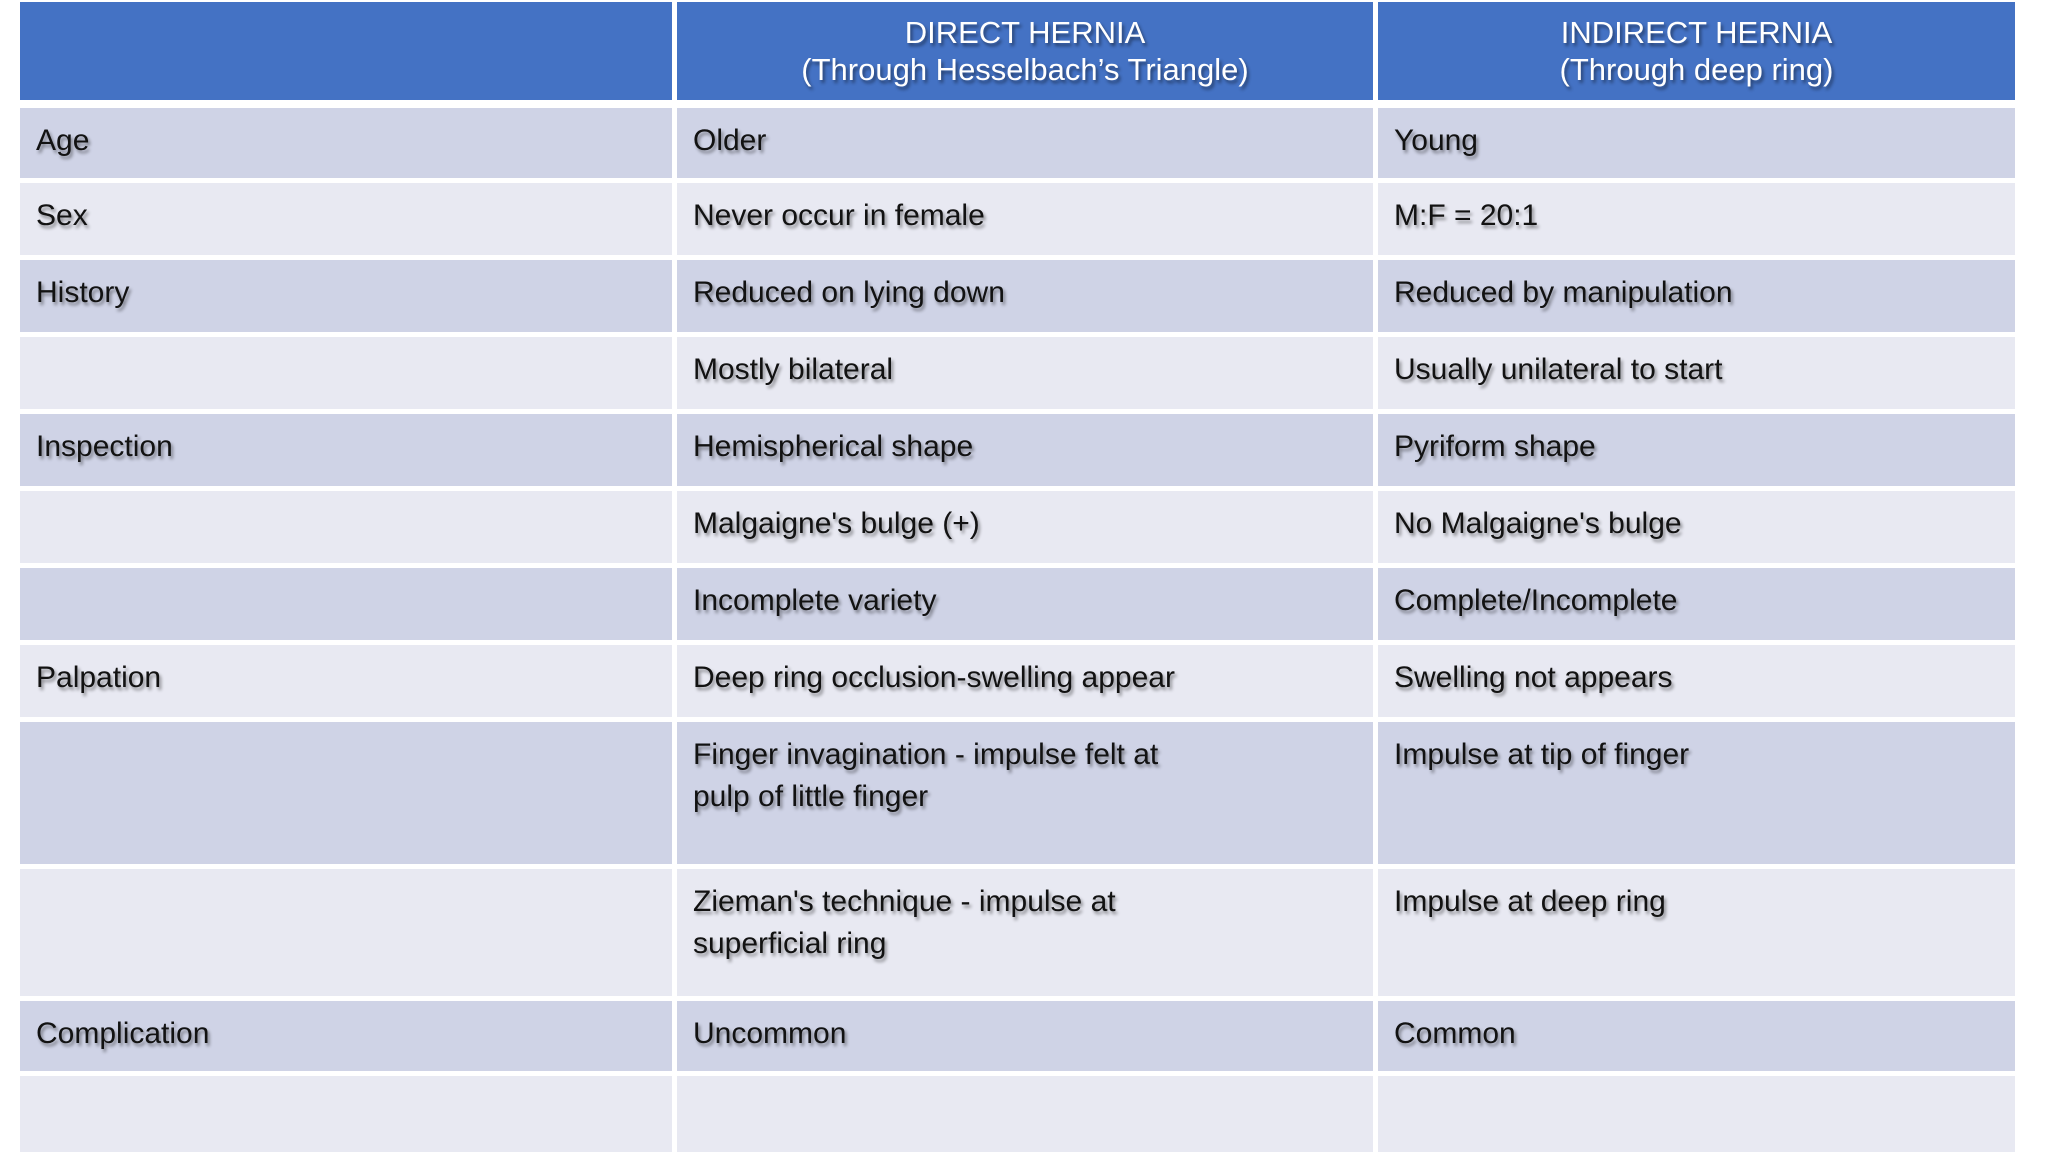 Image resolution: width=2048 pixels, height=1152 pixels. Describe the element at coordinates (1696, 681) in the screenshot. I see `indirect-cell: Swelling not appears` at that location.